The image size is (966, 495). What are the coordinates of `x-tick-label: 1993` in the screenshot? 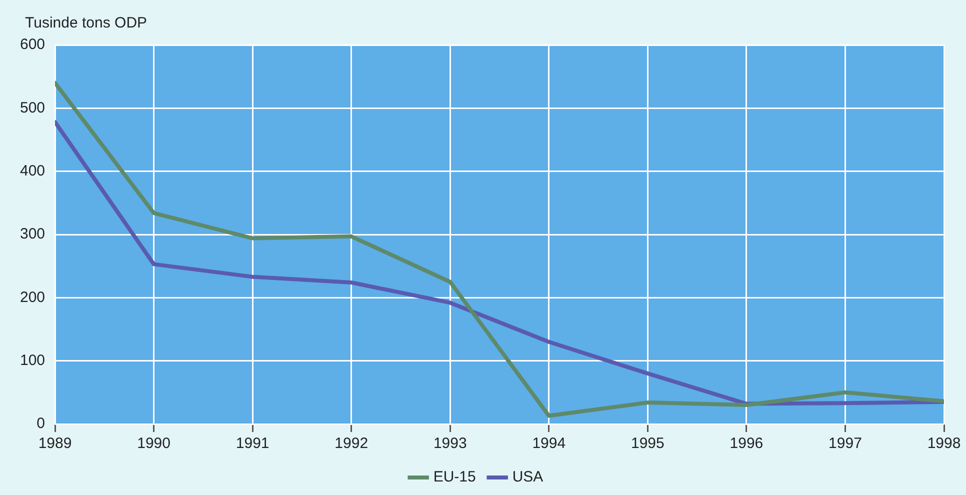 It's located at (450, 443).